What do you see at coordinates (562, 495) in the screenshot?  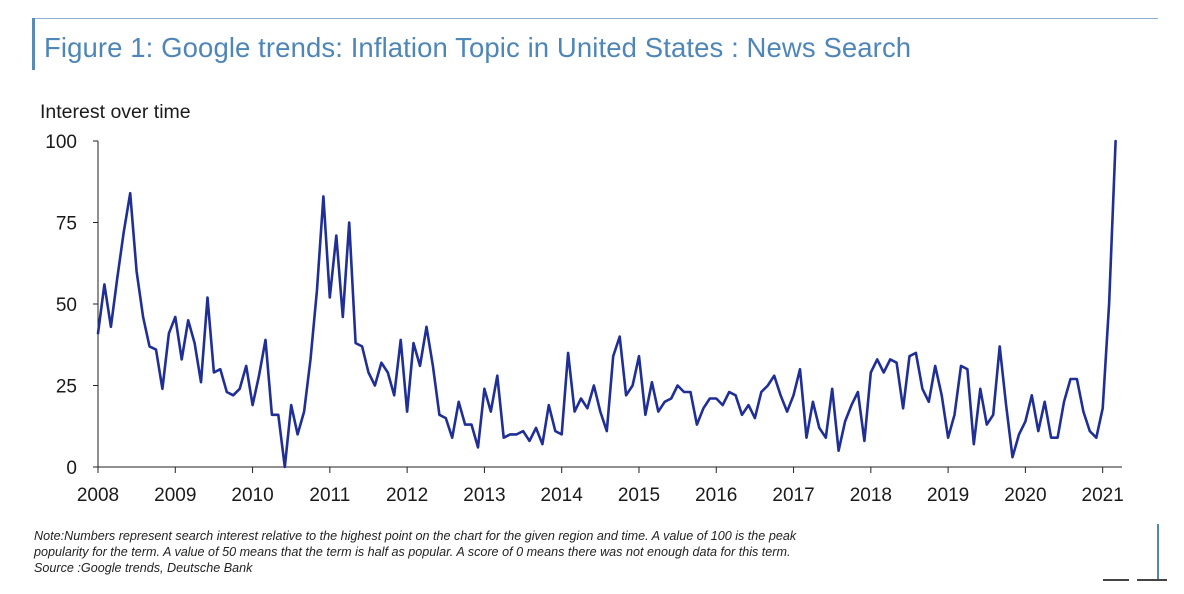 I see `x-tick-label-2014: 2014` at bounding box center [562, 495].